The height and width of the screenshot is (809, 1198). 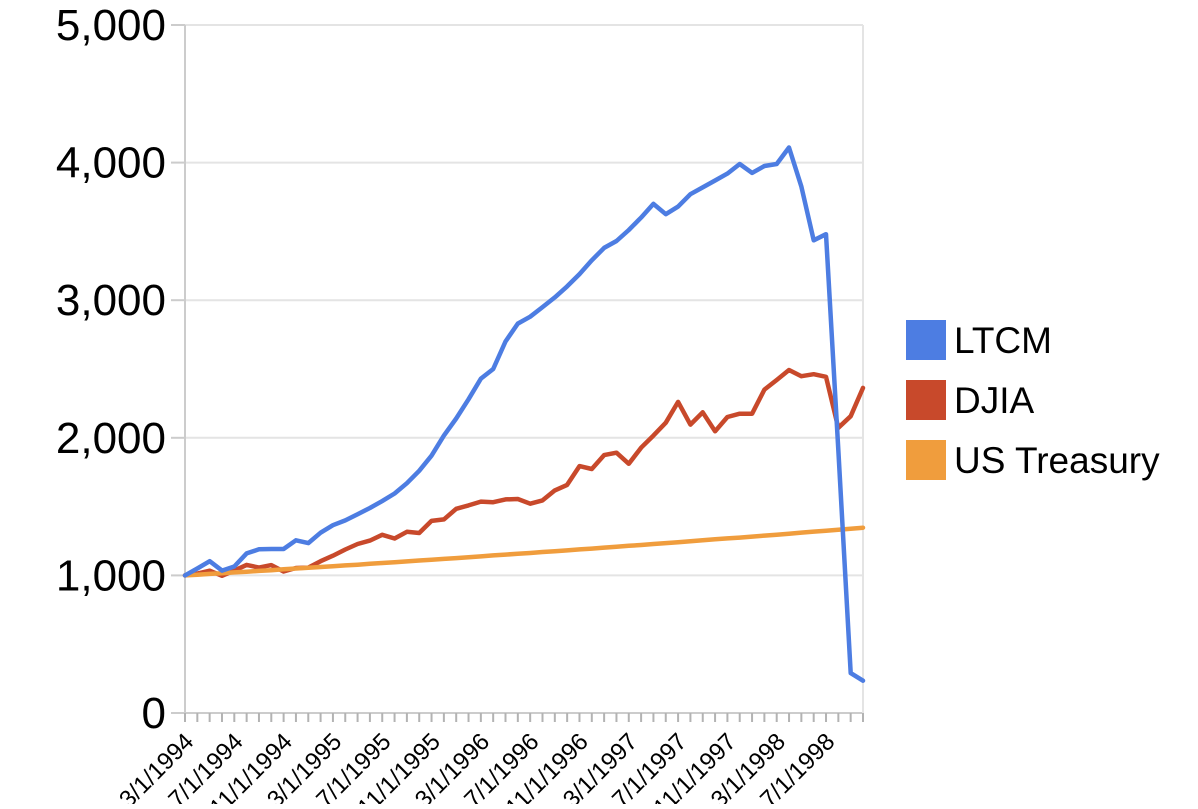 I want to click on legend-label-us-treasury: US Treasury, so click(x=1057, y=460).